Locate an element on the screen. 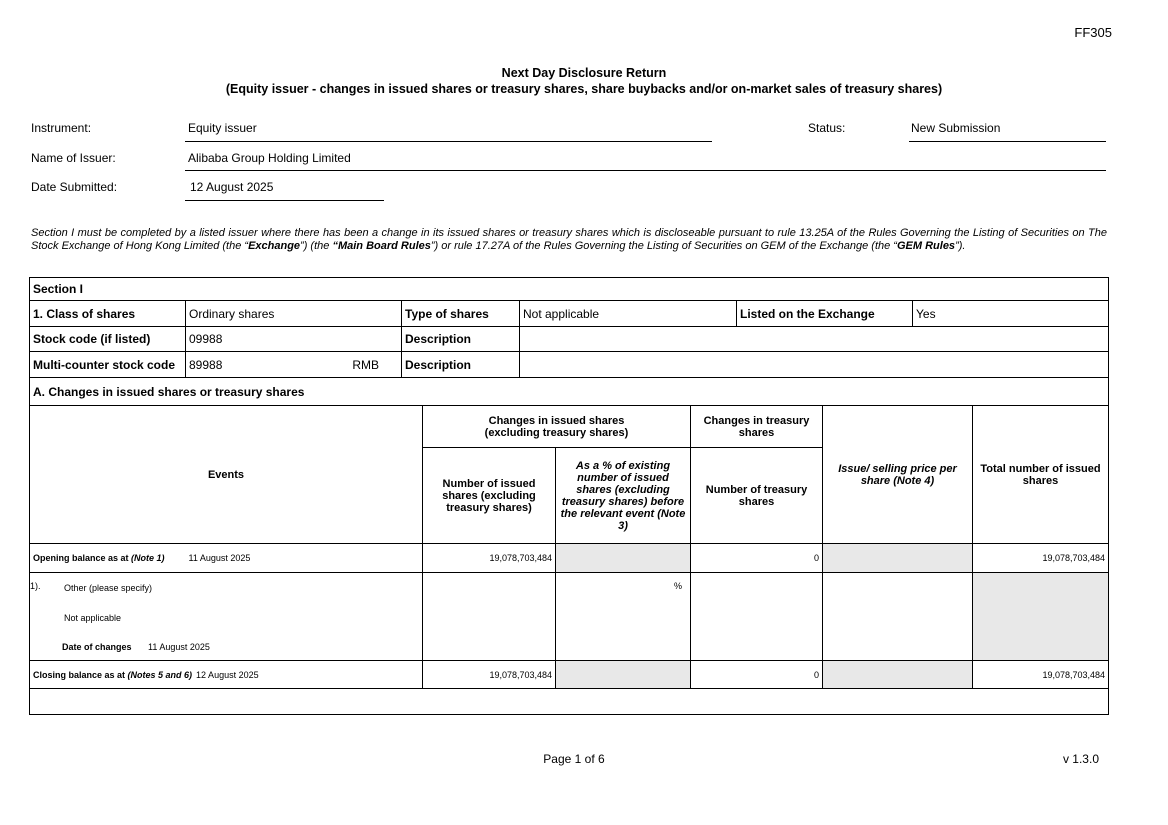  issuer-value: Alibaba Group Holding Limited is located at coordinates (269, 158).